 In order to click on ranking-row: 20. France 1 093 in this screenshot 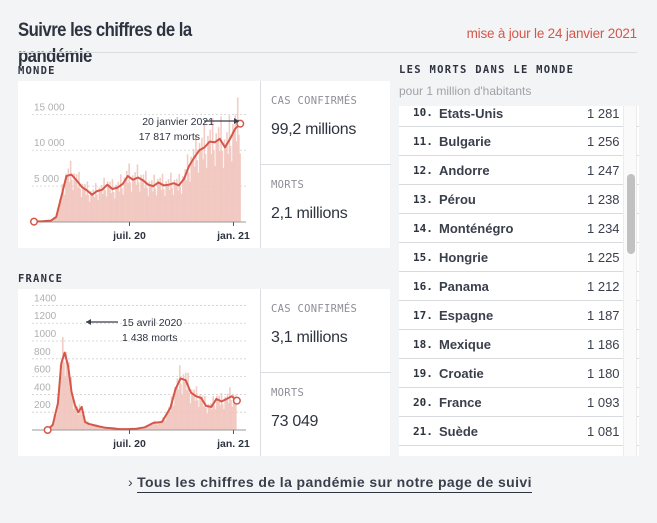, I will do `click(519, 402)`.